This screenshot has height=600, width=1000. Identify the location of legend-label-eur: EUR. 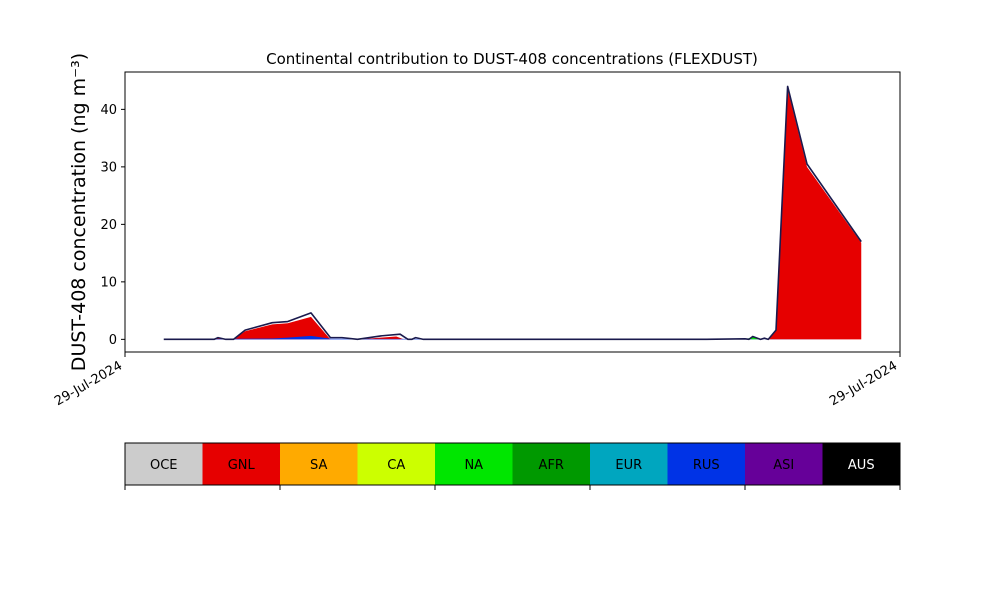
(628, 465).